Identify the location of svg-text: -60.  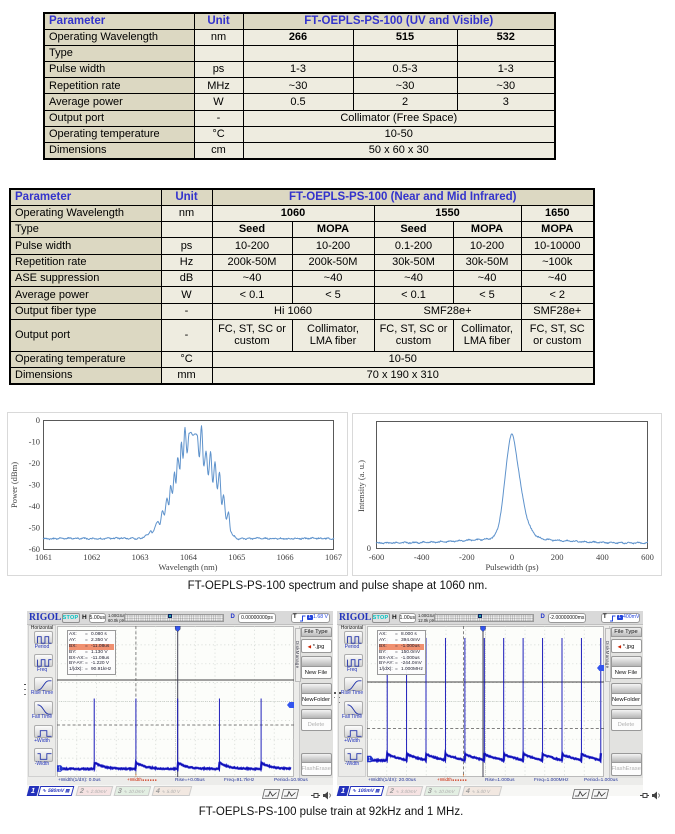
(34, 549).